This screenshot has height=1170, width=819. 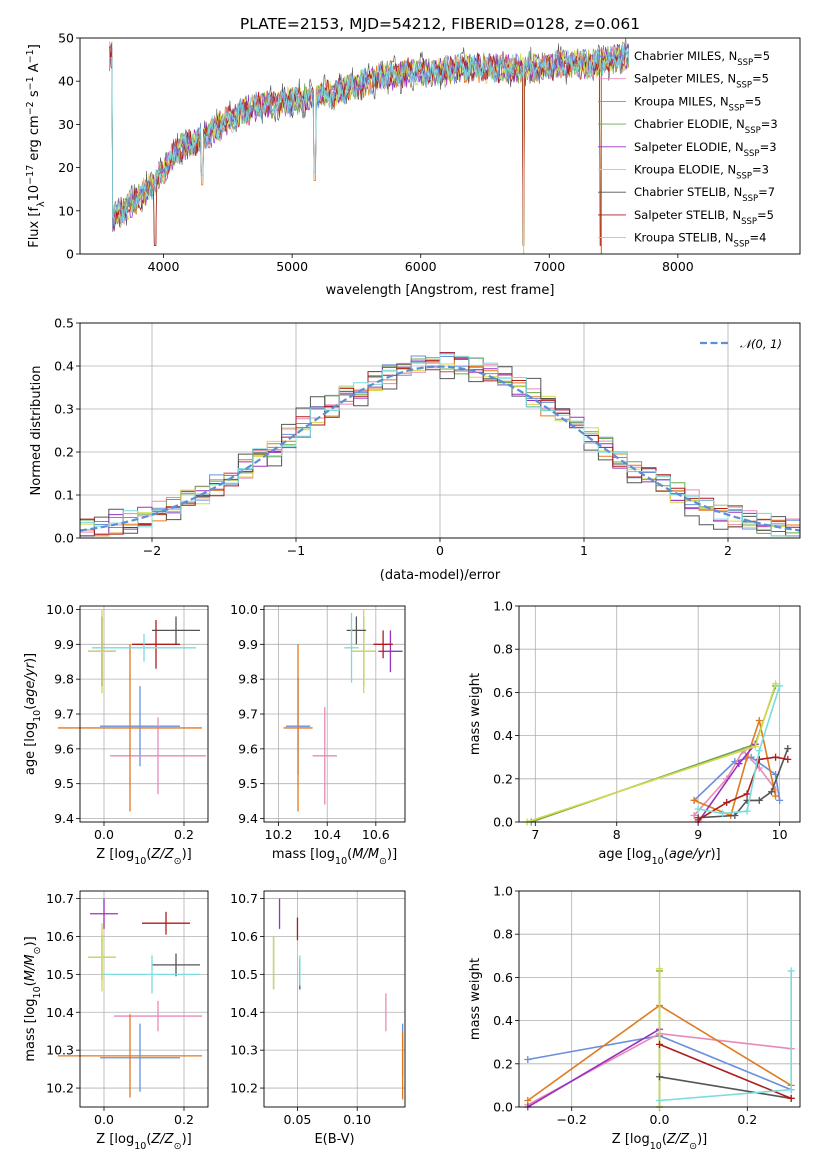 I want to click on weight-line-s_stelib, so click(x=725, y=1071).